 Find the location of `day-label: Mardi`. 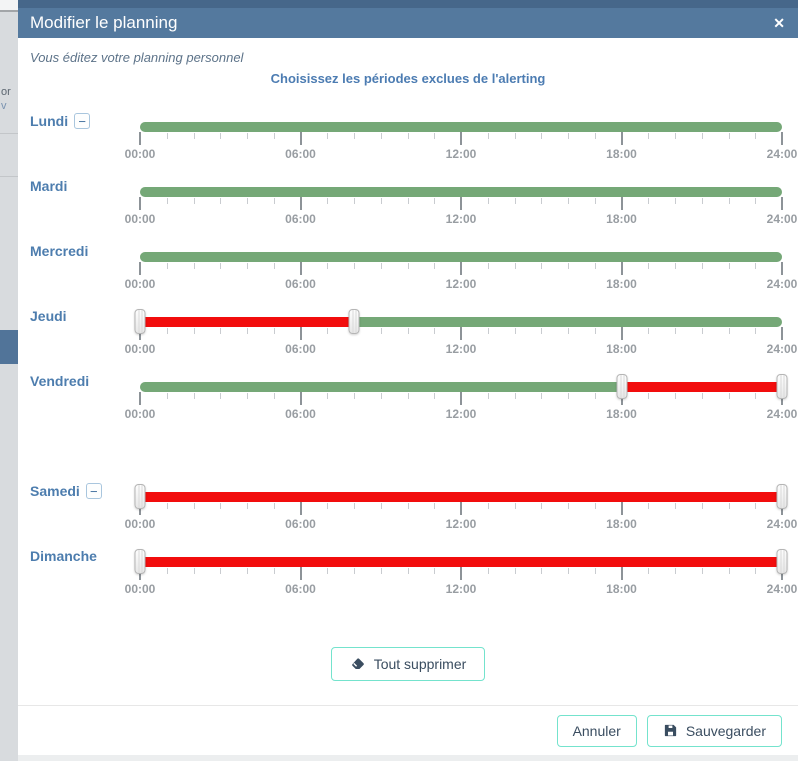

day-label: Mardi is located at coordinates (49, 186).